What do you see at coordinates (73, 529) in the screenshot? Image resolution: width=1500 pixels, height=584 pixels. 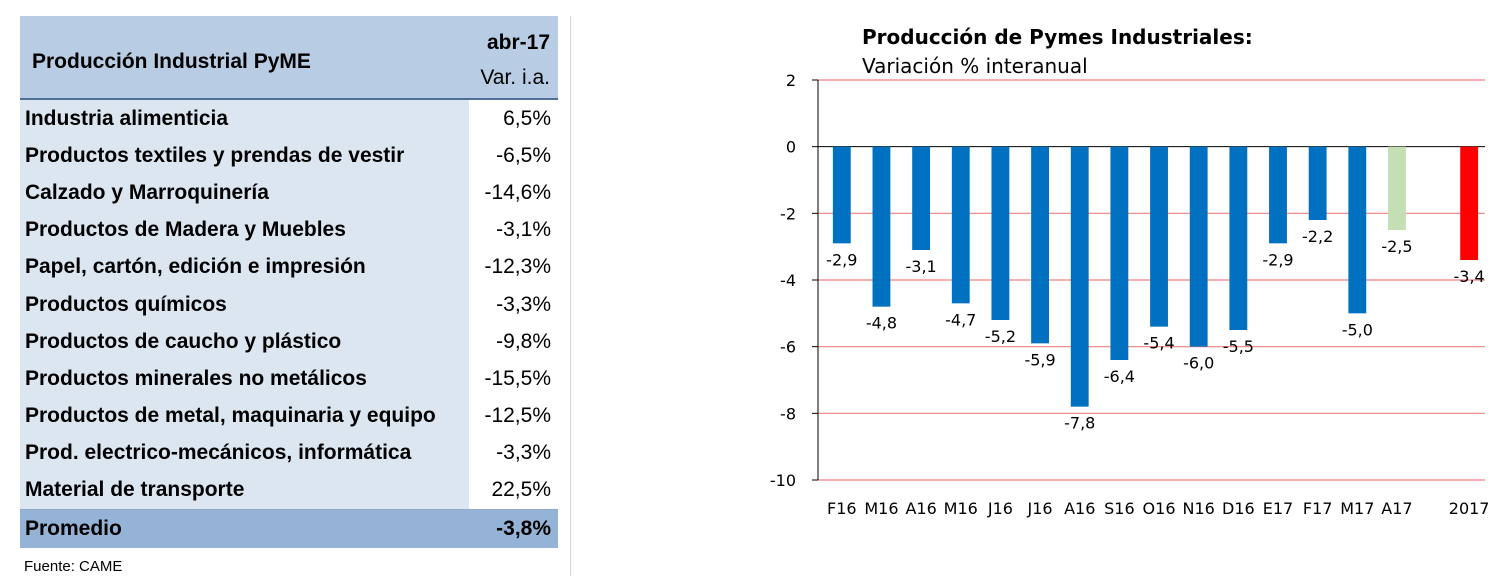 I see `average-label: Promedio` at bounding box center [73, 529].